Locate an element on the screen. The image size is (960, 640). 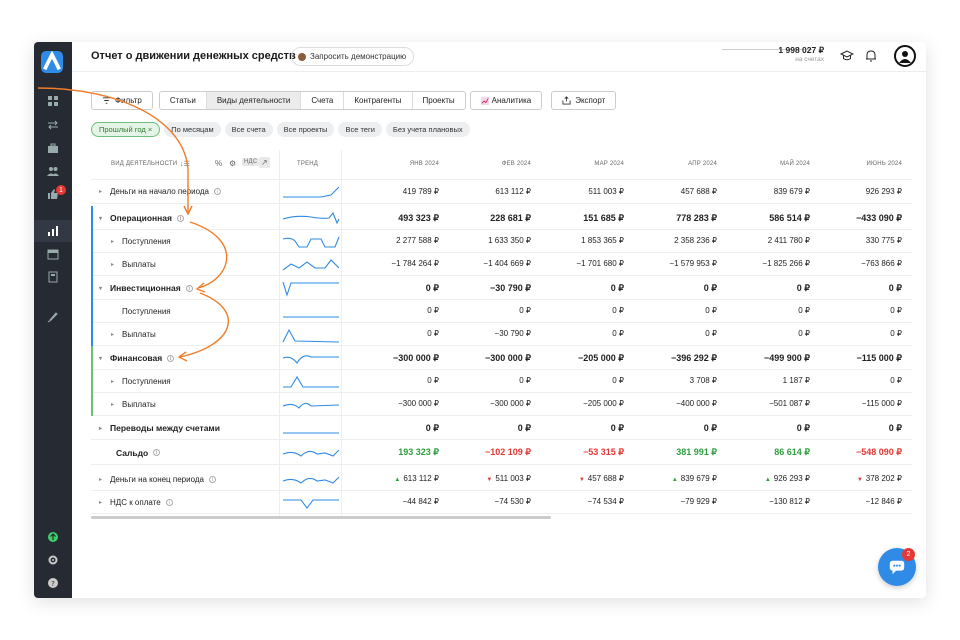
percent-icon: % is located at coordinates (219, 163).